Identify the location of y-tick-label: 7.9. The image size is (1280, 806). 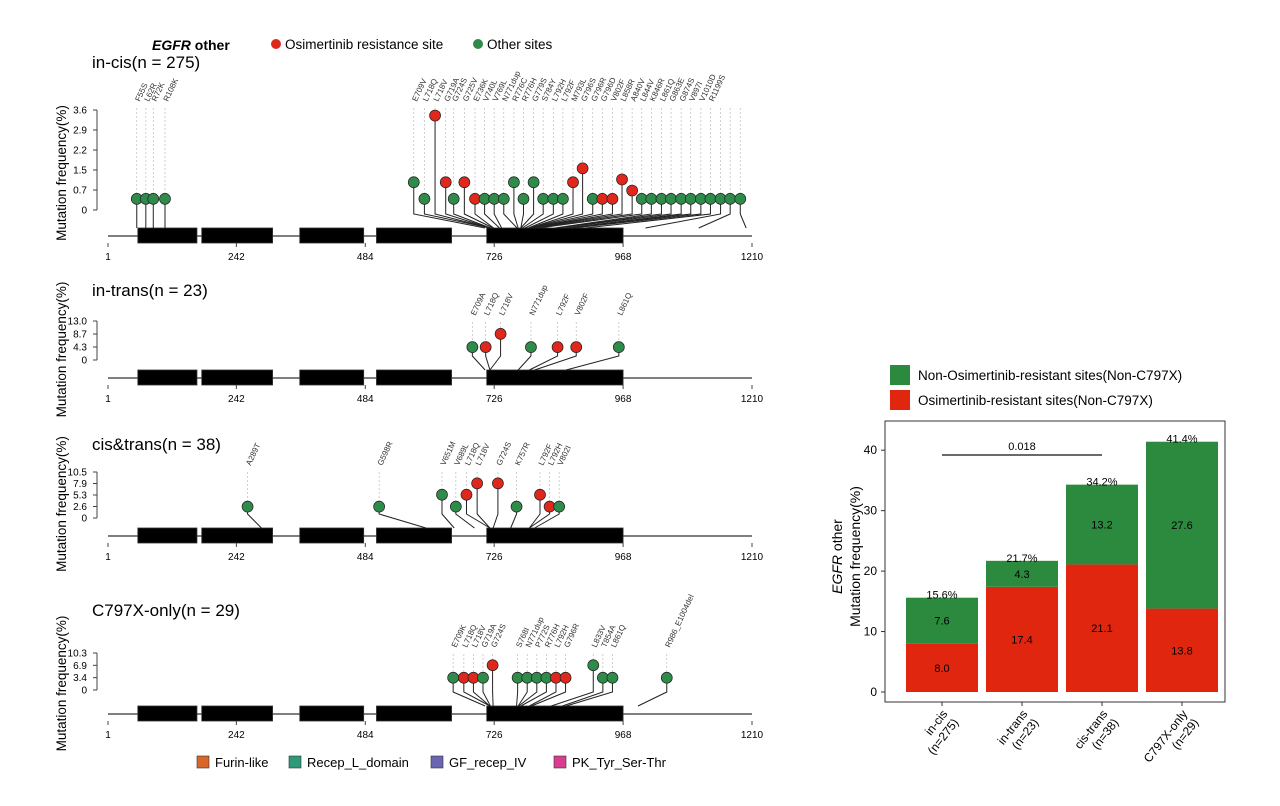
(80, 484).